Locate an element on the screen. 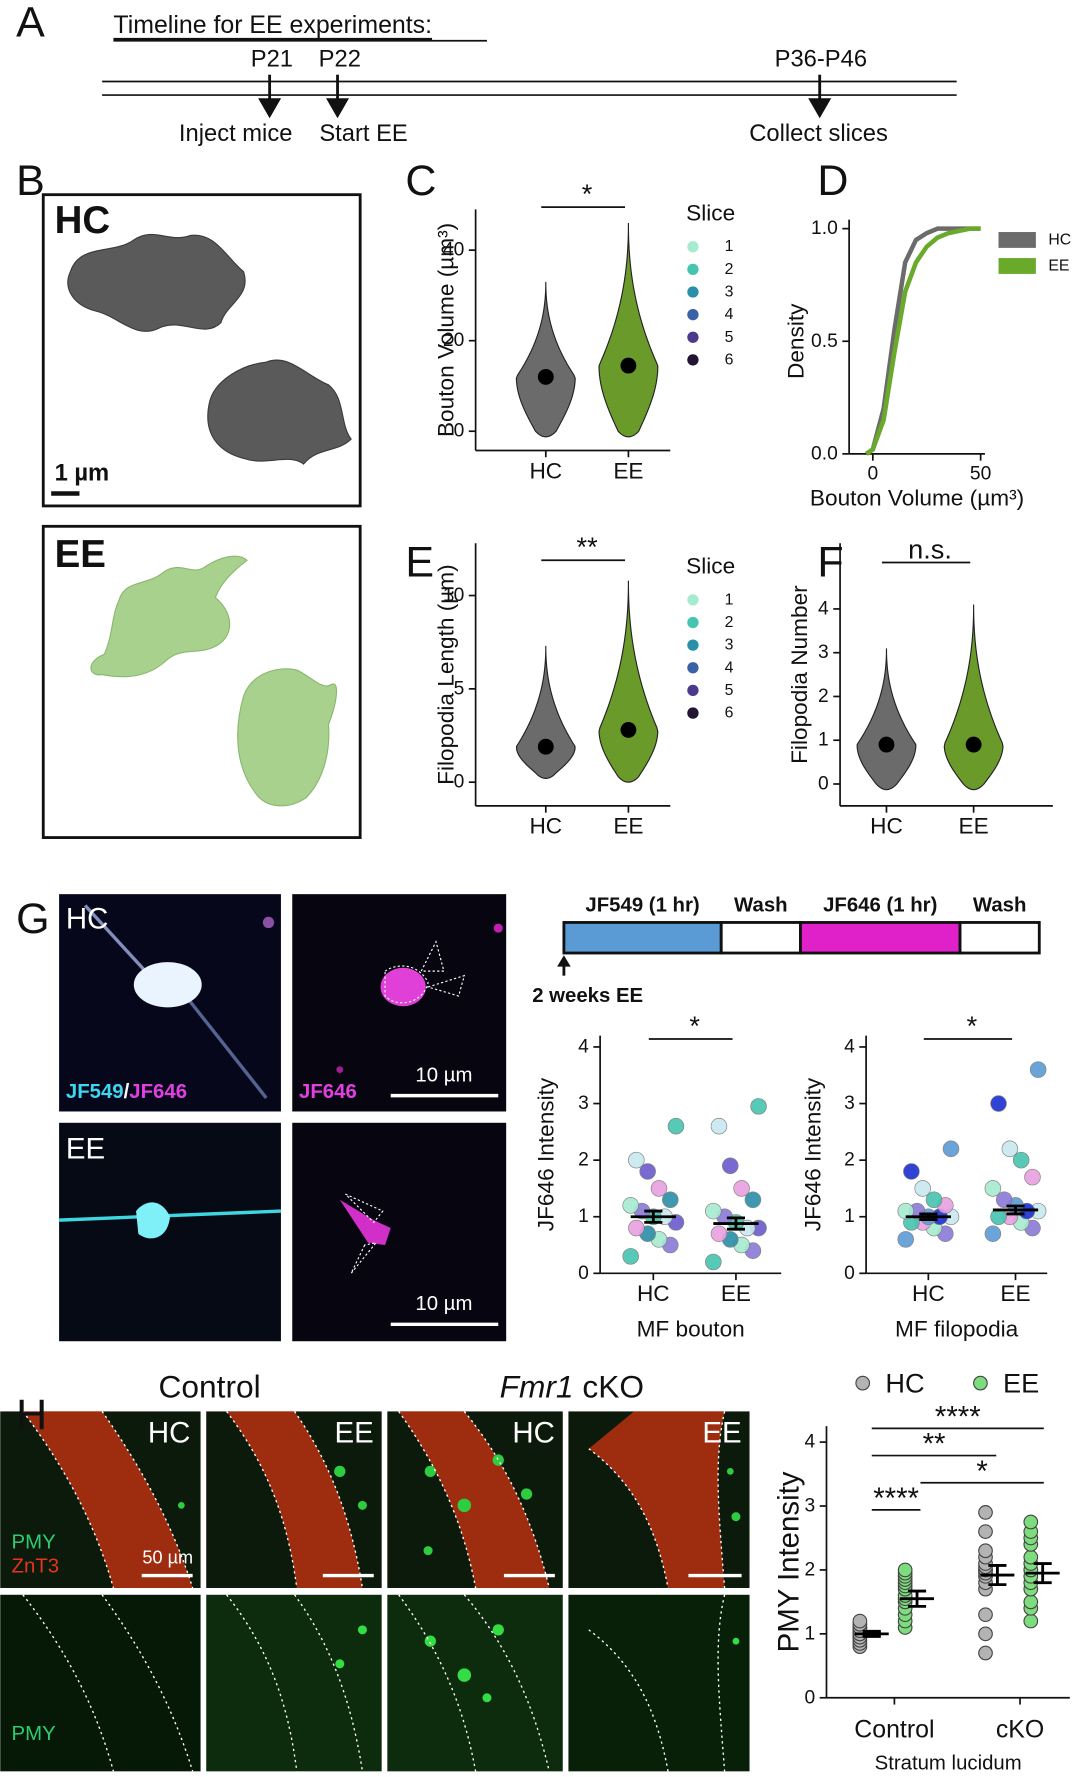 Image resolution: width=1078 pixels, height=1777 pixels. panel-label: H is located at coordinates (31, 1415).